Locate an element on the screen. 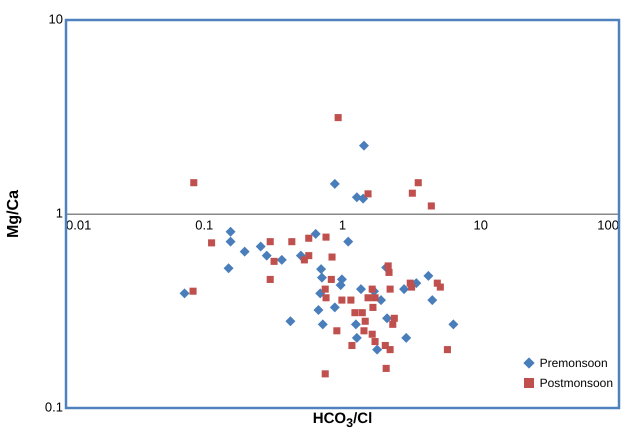 This screenshot has width=641, height=434. x-tick-label: 0.1 is located at coordinates (204, 224).